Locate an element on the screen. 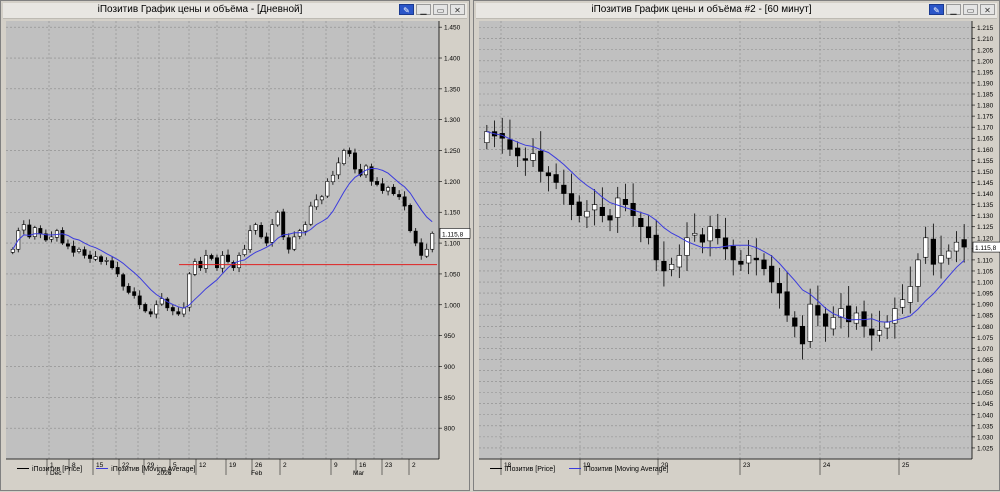  x-tick-label: 8 is located at coordinates (74, 465).